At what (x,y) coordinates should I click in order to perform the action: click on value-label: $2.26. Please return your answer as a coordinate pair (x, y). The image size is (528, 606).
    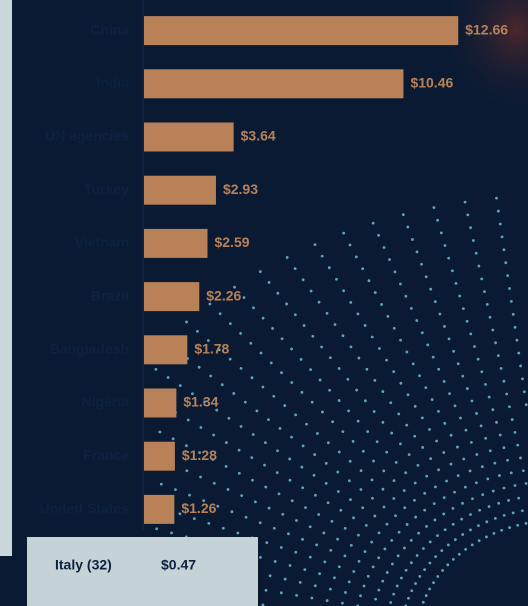
    Looking at the image, I should click on (223, 295).